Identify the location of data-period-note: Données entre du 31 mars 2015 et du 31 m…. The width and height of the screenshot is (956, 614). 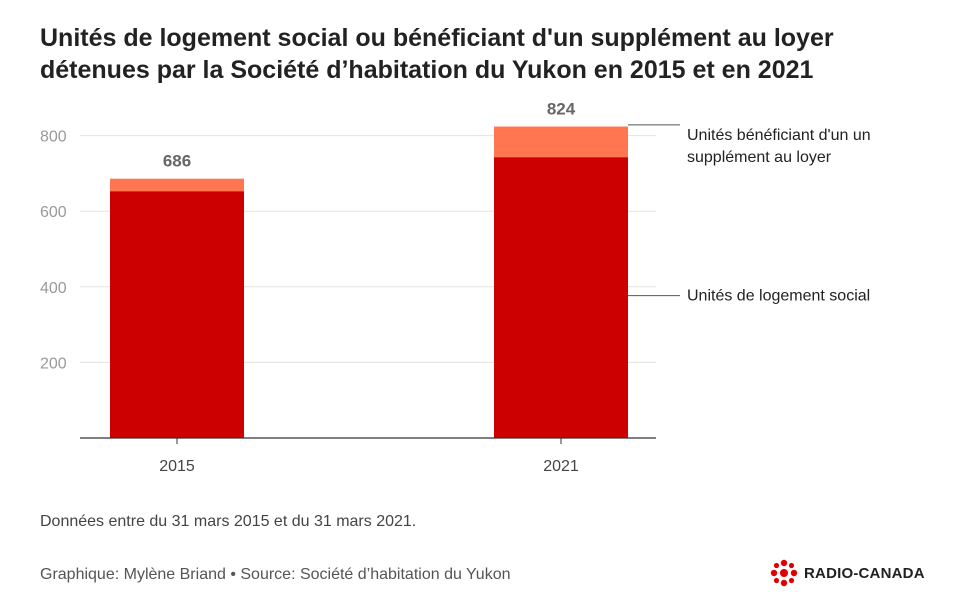
(228, 521).